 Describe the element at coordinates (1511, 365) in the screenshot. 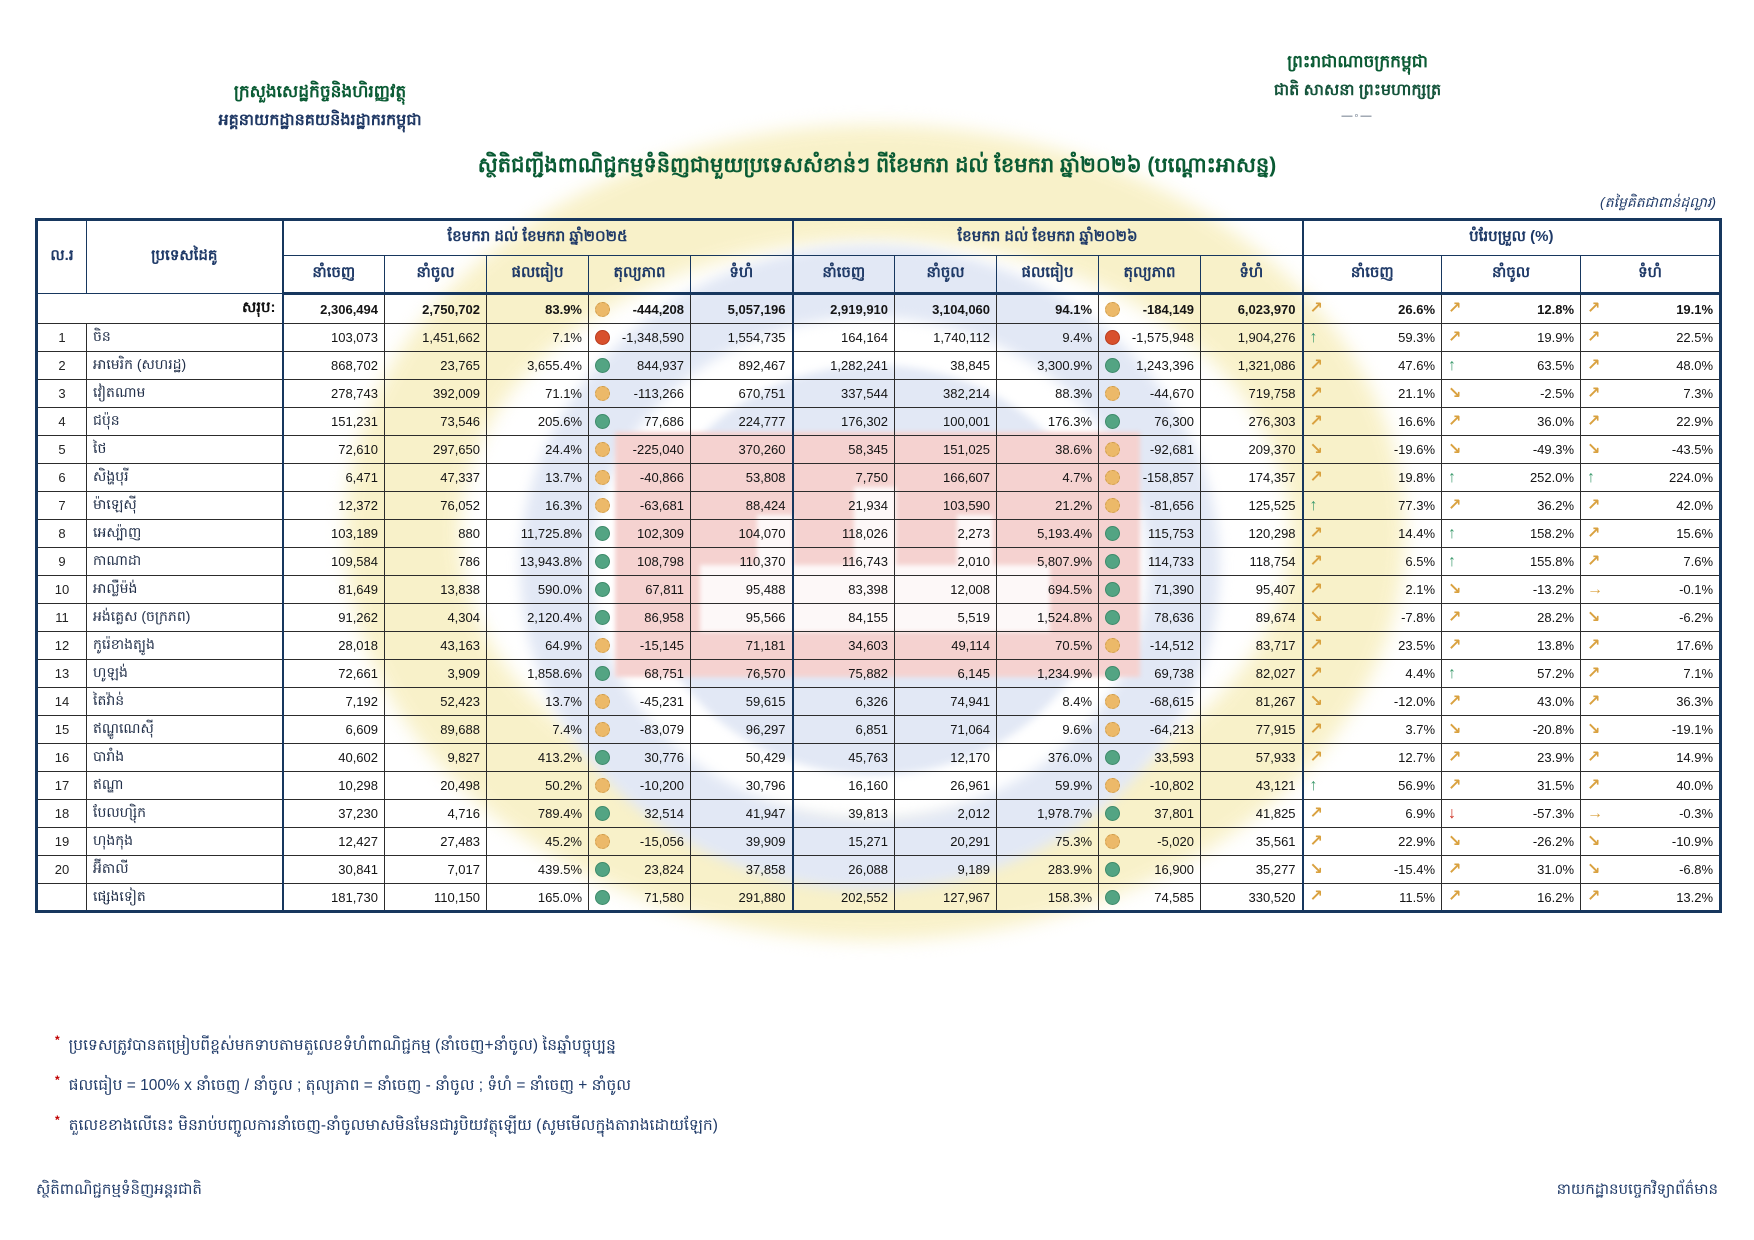

I see `change-1: ↑ 63.5%` at that location.